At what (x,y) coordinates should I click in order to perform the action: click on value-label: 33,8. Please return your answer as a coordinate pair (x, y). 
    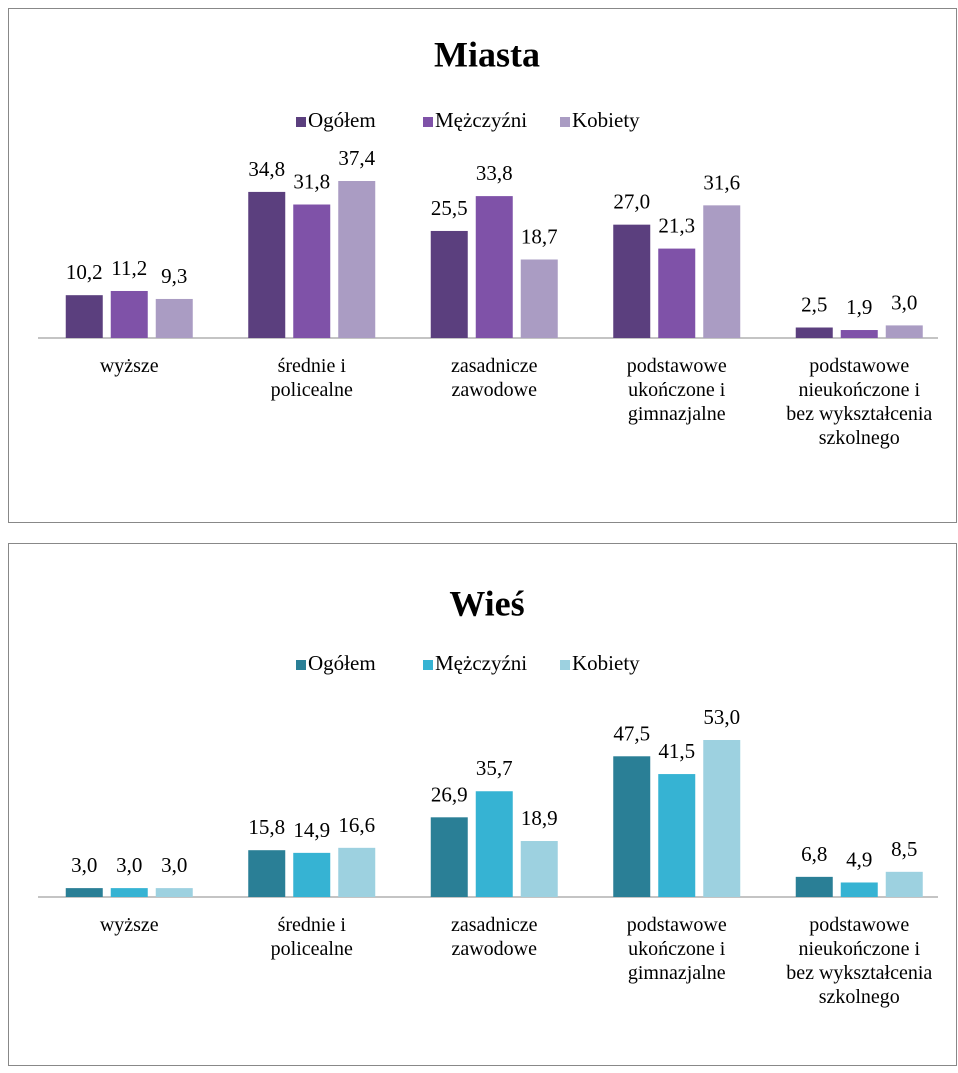
    Looking at the image, I should click on (494, 173).